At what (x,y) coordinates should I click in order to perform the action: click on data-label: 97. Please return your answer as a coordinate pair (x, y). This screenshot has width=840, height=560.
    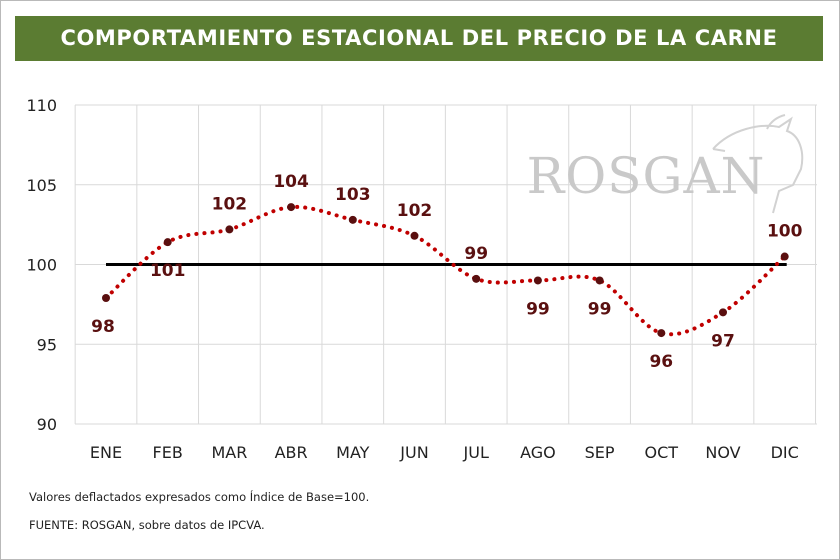
    Looking at the image, I should click on (723, 341).